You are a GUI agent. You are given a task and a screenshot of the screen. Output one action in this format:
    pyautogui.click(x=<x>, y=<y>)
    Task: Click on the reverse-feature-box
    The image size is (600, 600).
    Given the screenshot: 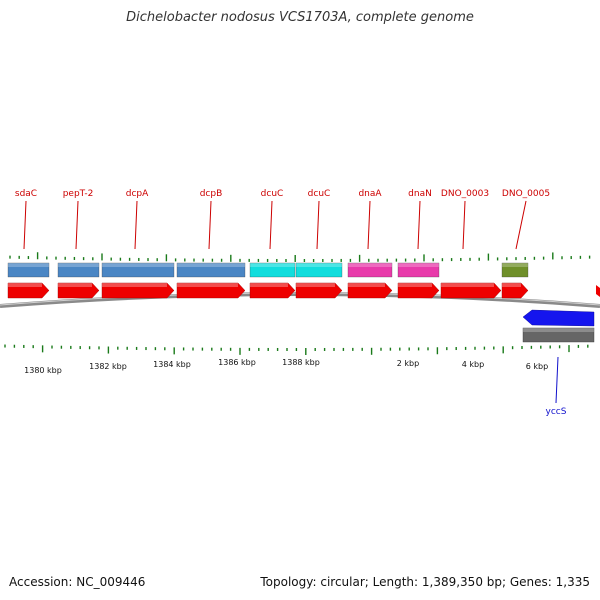 What is the action you would take?
    pyautogui.click(x=558, y=335)
    